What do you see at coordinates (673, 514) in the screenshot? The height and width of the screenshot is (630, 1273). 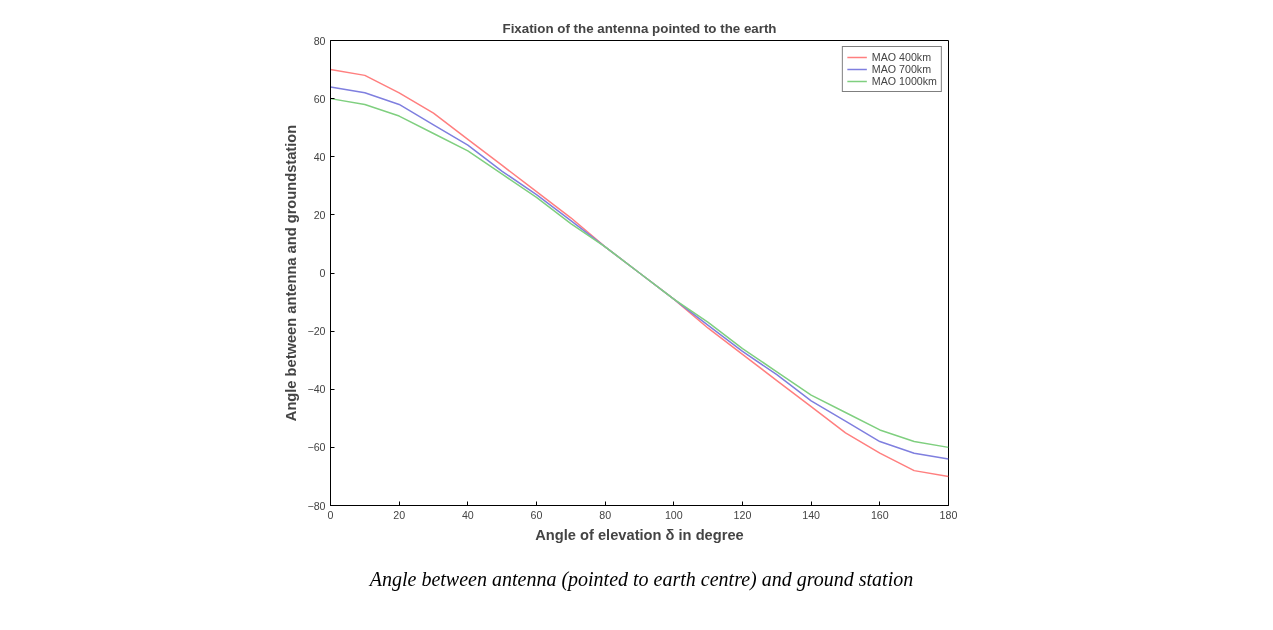 I see `x-tick-label: 100` at bounding box center [673, 514].